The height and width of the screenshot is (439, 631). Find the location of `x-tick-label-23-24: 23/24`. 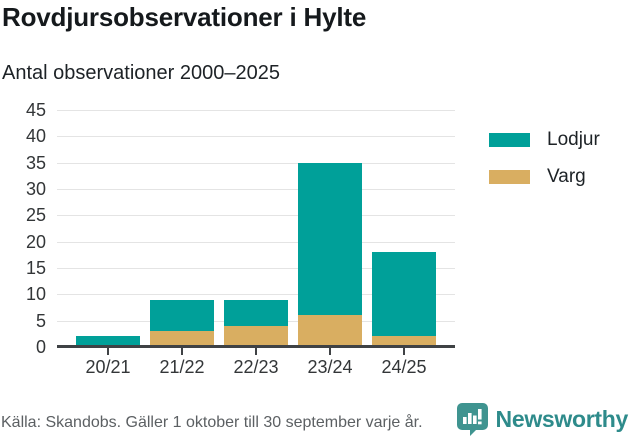

x-tick-label-23-24: 23/24 is located at coordinates (330, 367).